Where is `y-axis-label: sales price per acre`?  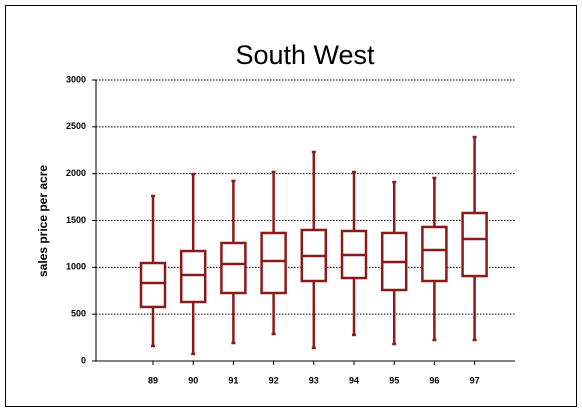 y-axis-label: sales price per acre is located at coordinates (43, 221).